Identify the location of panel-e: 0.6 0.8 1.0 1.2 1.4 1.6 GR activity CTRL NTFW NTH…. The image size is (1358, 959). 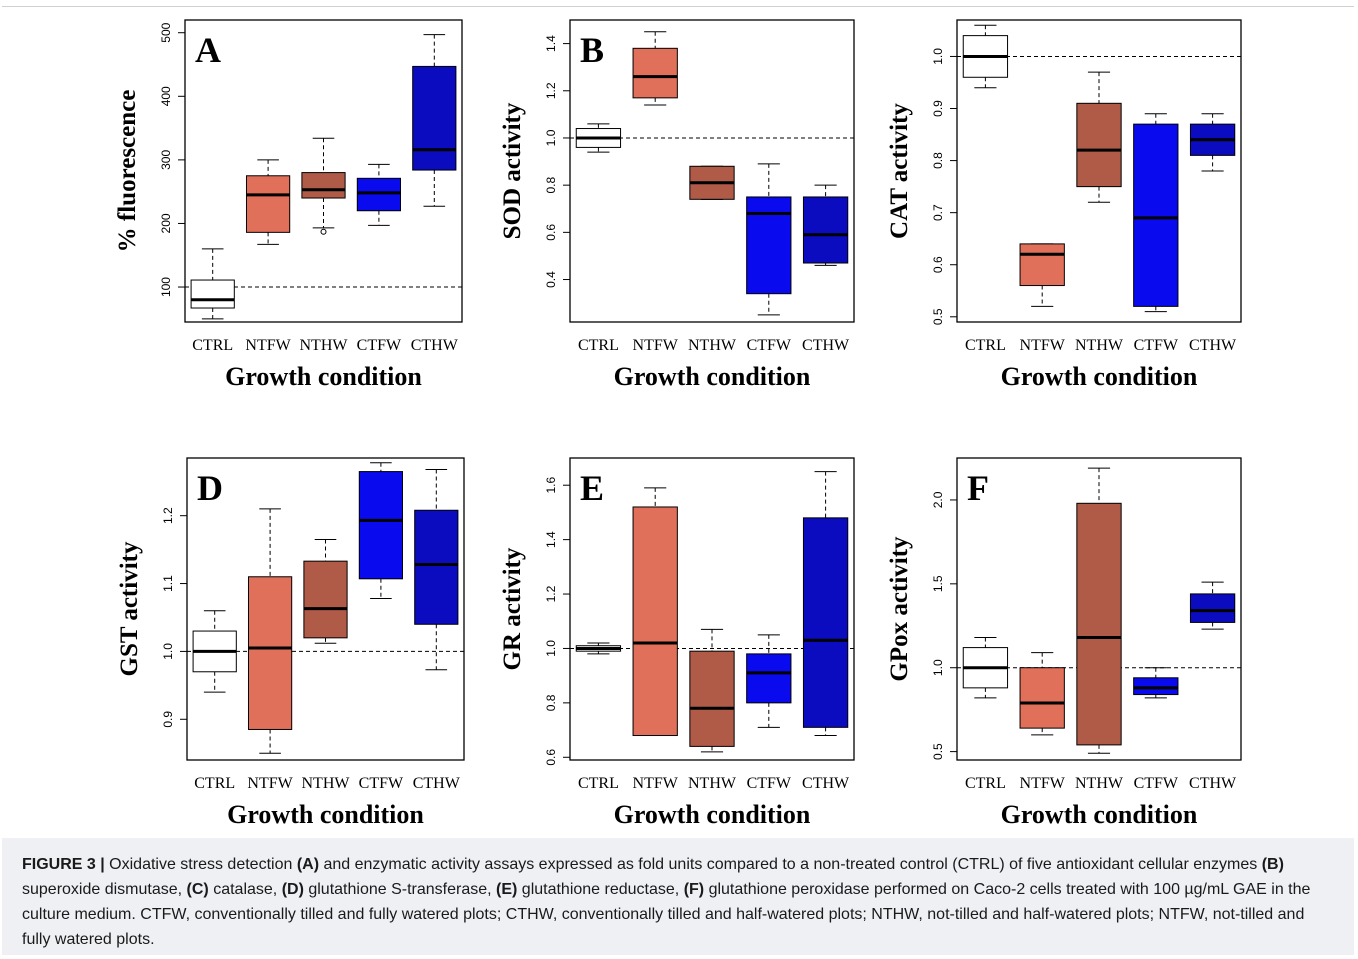
(677, 643).